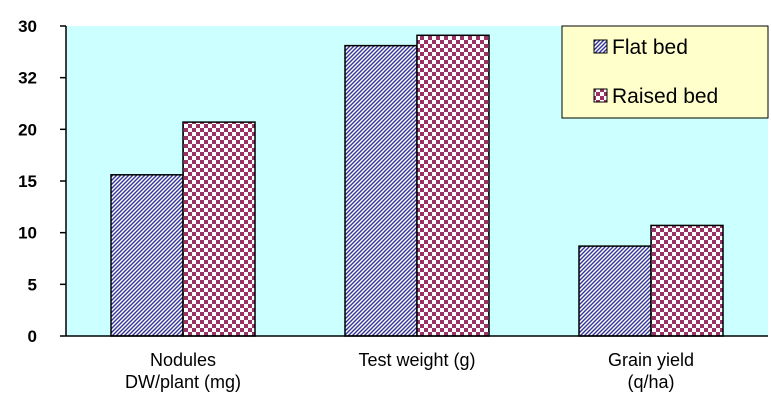  Describe the element at coordinates (600, 95) in the screenshot. I see `legend-swatch-raised-bed` at that location.